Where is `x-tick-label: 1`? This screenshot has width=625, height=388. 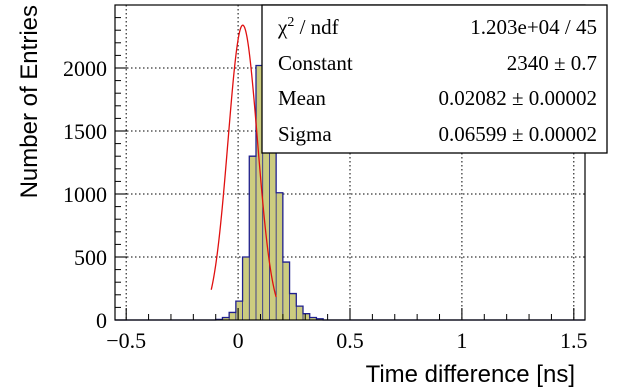
x-tick-label: 1 is located at coordinates (461, 340).